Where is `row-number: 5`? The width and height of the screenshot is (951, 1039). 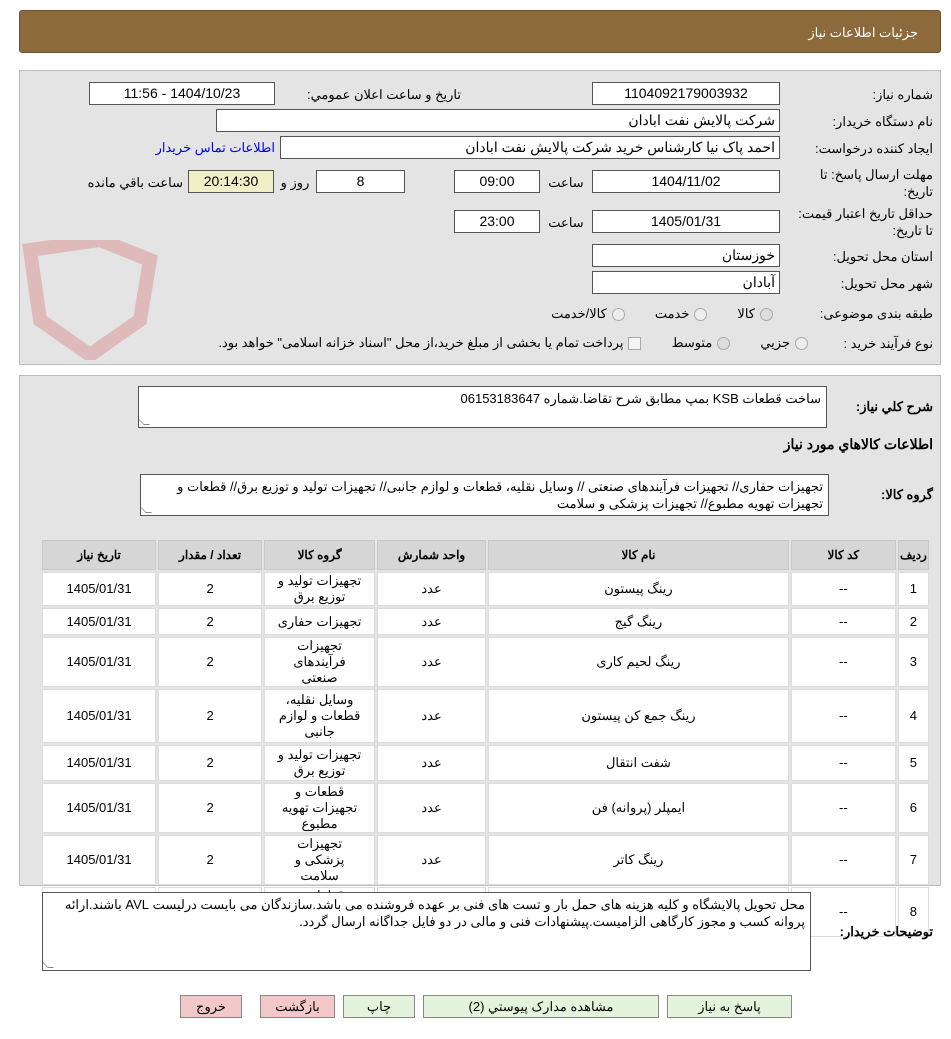 row-number: 5 is located at coordinates (913, 763).